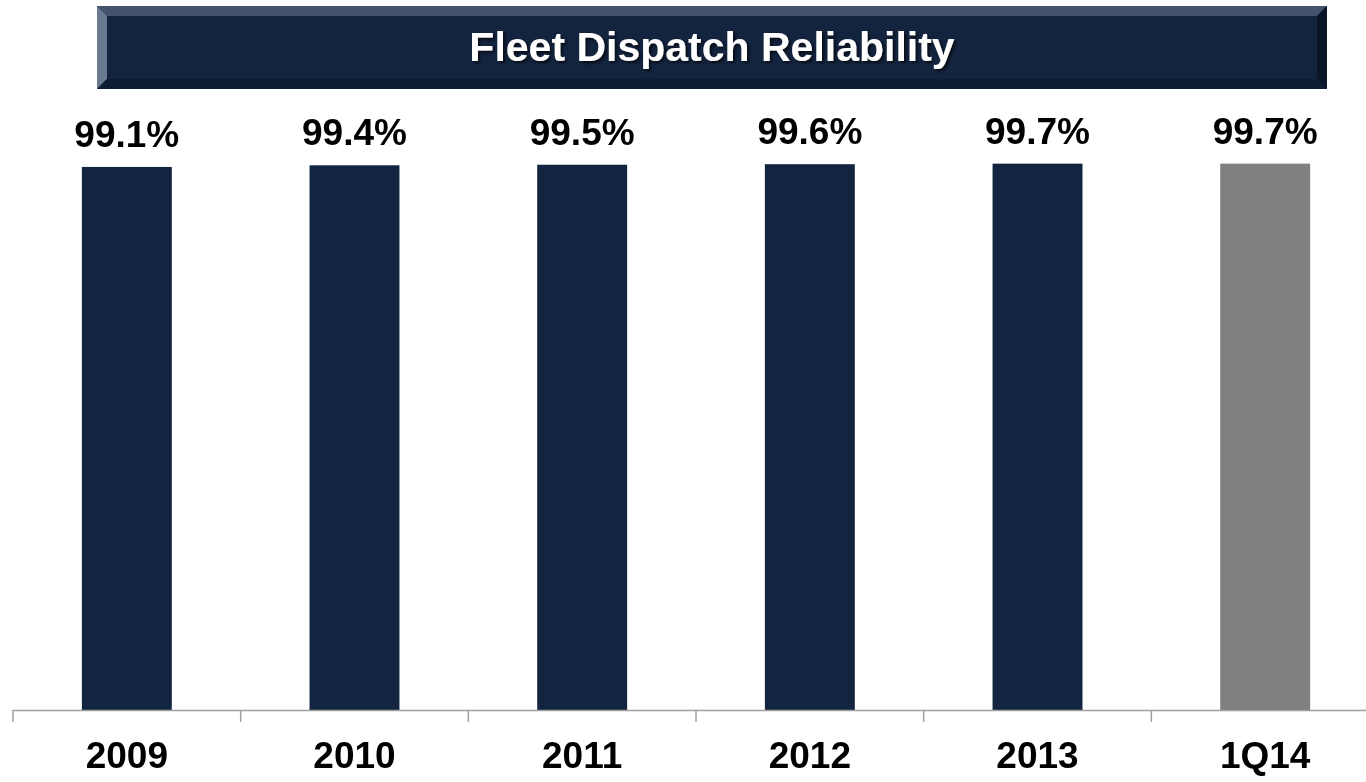  I want to click on data-label: 99.4%, so click(354, 133).